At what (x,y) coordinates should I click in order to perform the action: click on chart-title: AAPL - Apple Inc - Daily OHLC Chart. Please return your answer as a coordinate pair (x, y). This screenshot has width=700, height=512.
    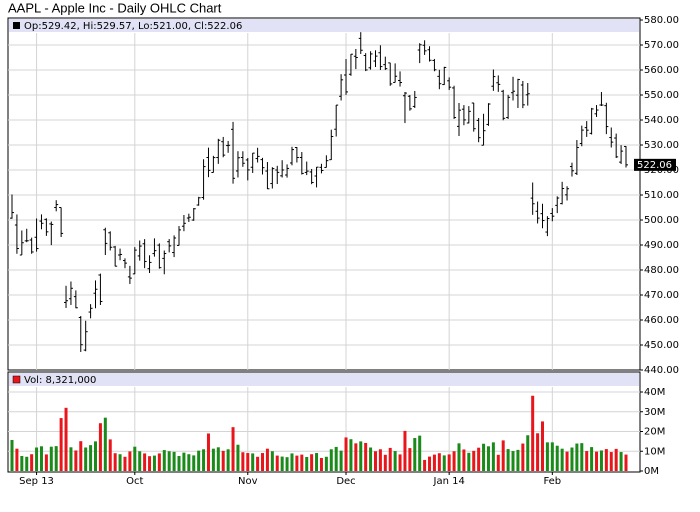
    Looking at the image, I should click on (115, 7).